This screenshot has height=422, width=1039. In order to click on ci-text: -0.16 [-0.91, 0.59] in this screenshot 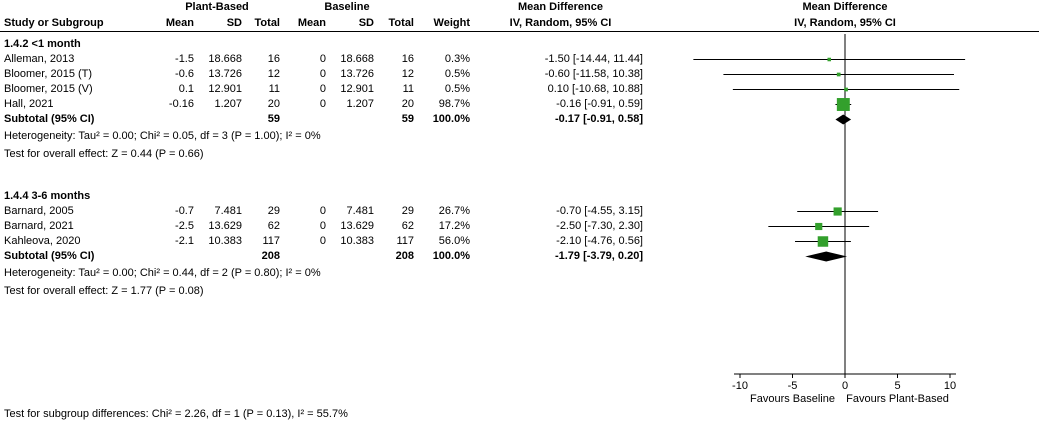, I will do `click(599, 104)`.